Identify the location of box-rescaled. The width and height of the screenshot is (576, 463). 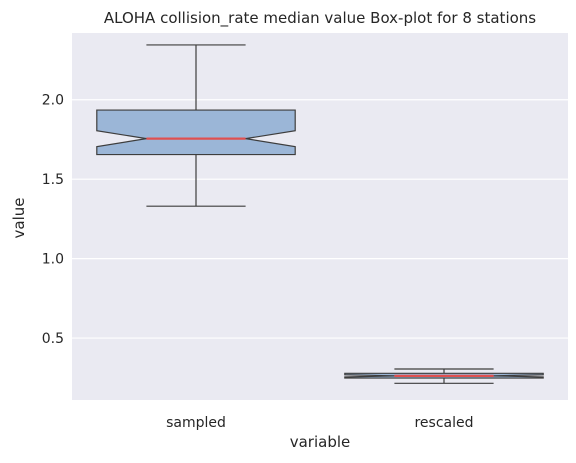
(444, 376).